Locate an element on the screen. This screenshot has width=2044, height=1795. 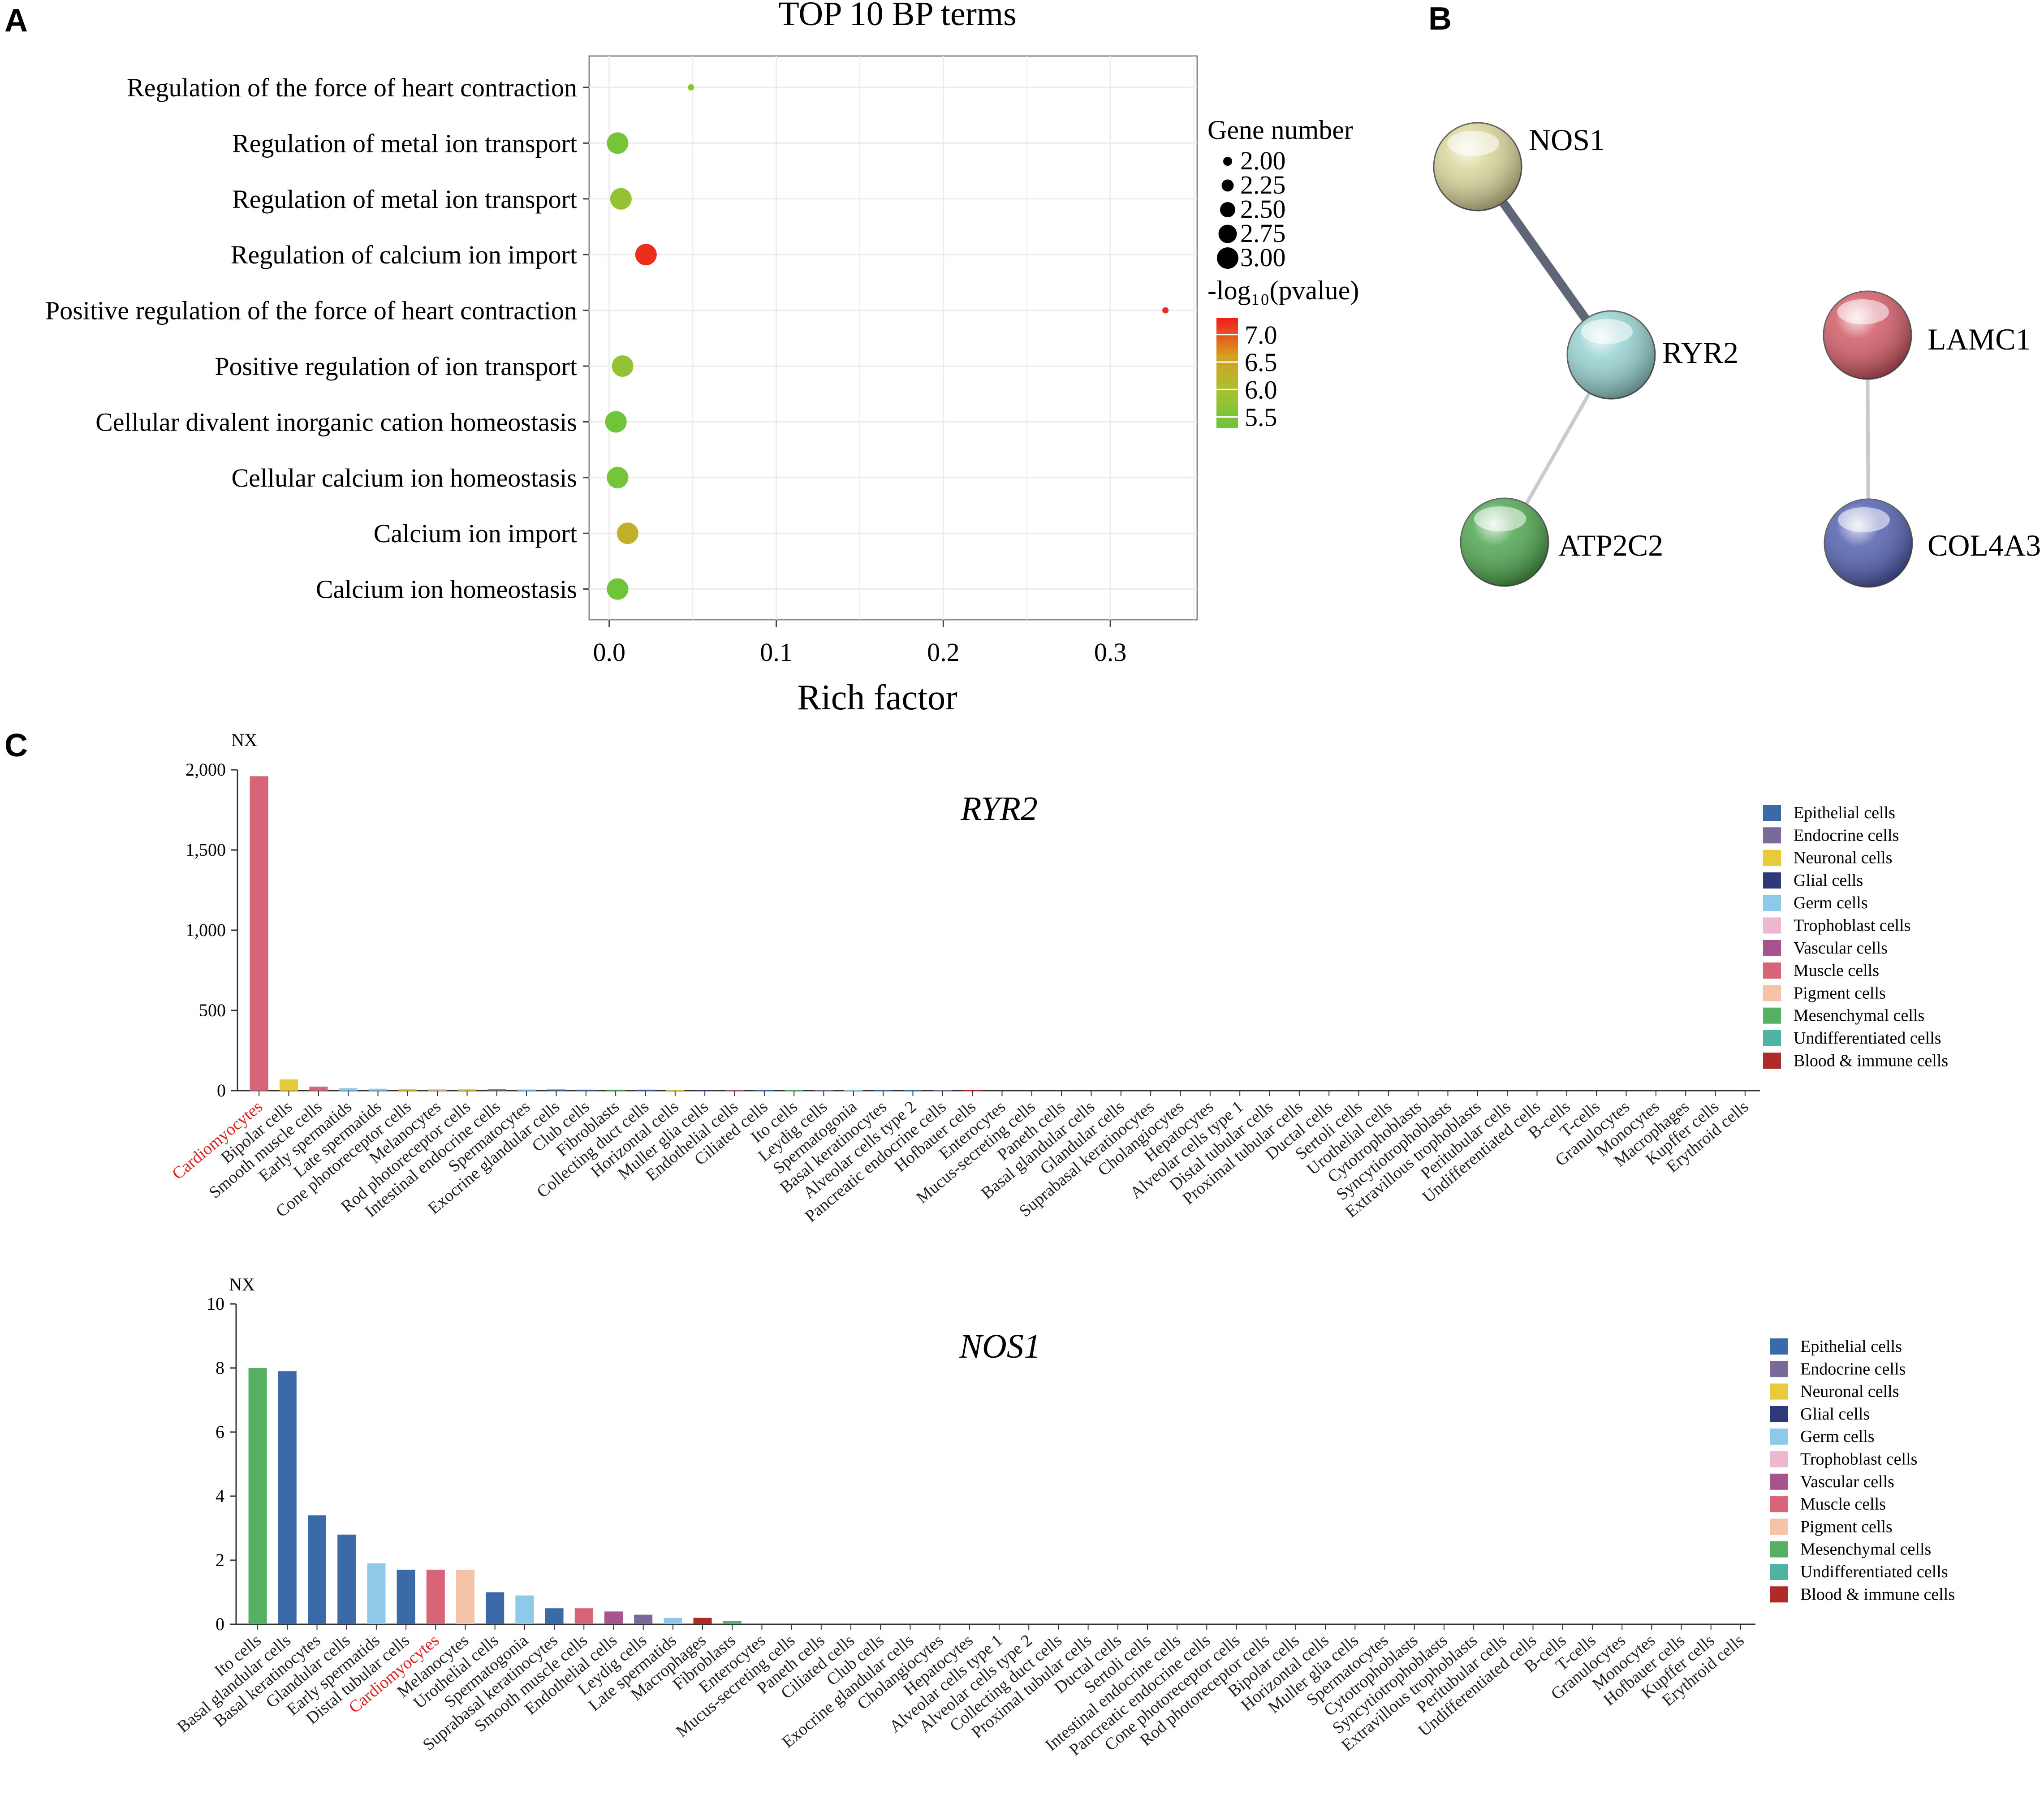
legend-label: Trophoblast cells is located at coordinates (1859, 1459).